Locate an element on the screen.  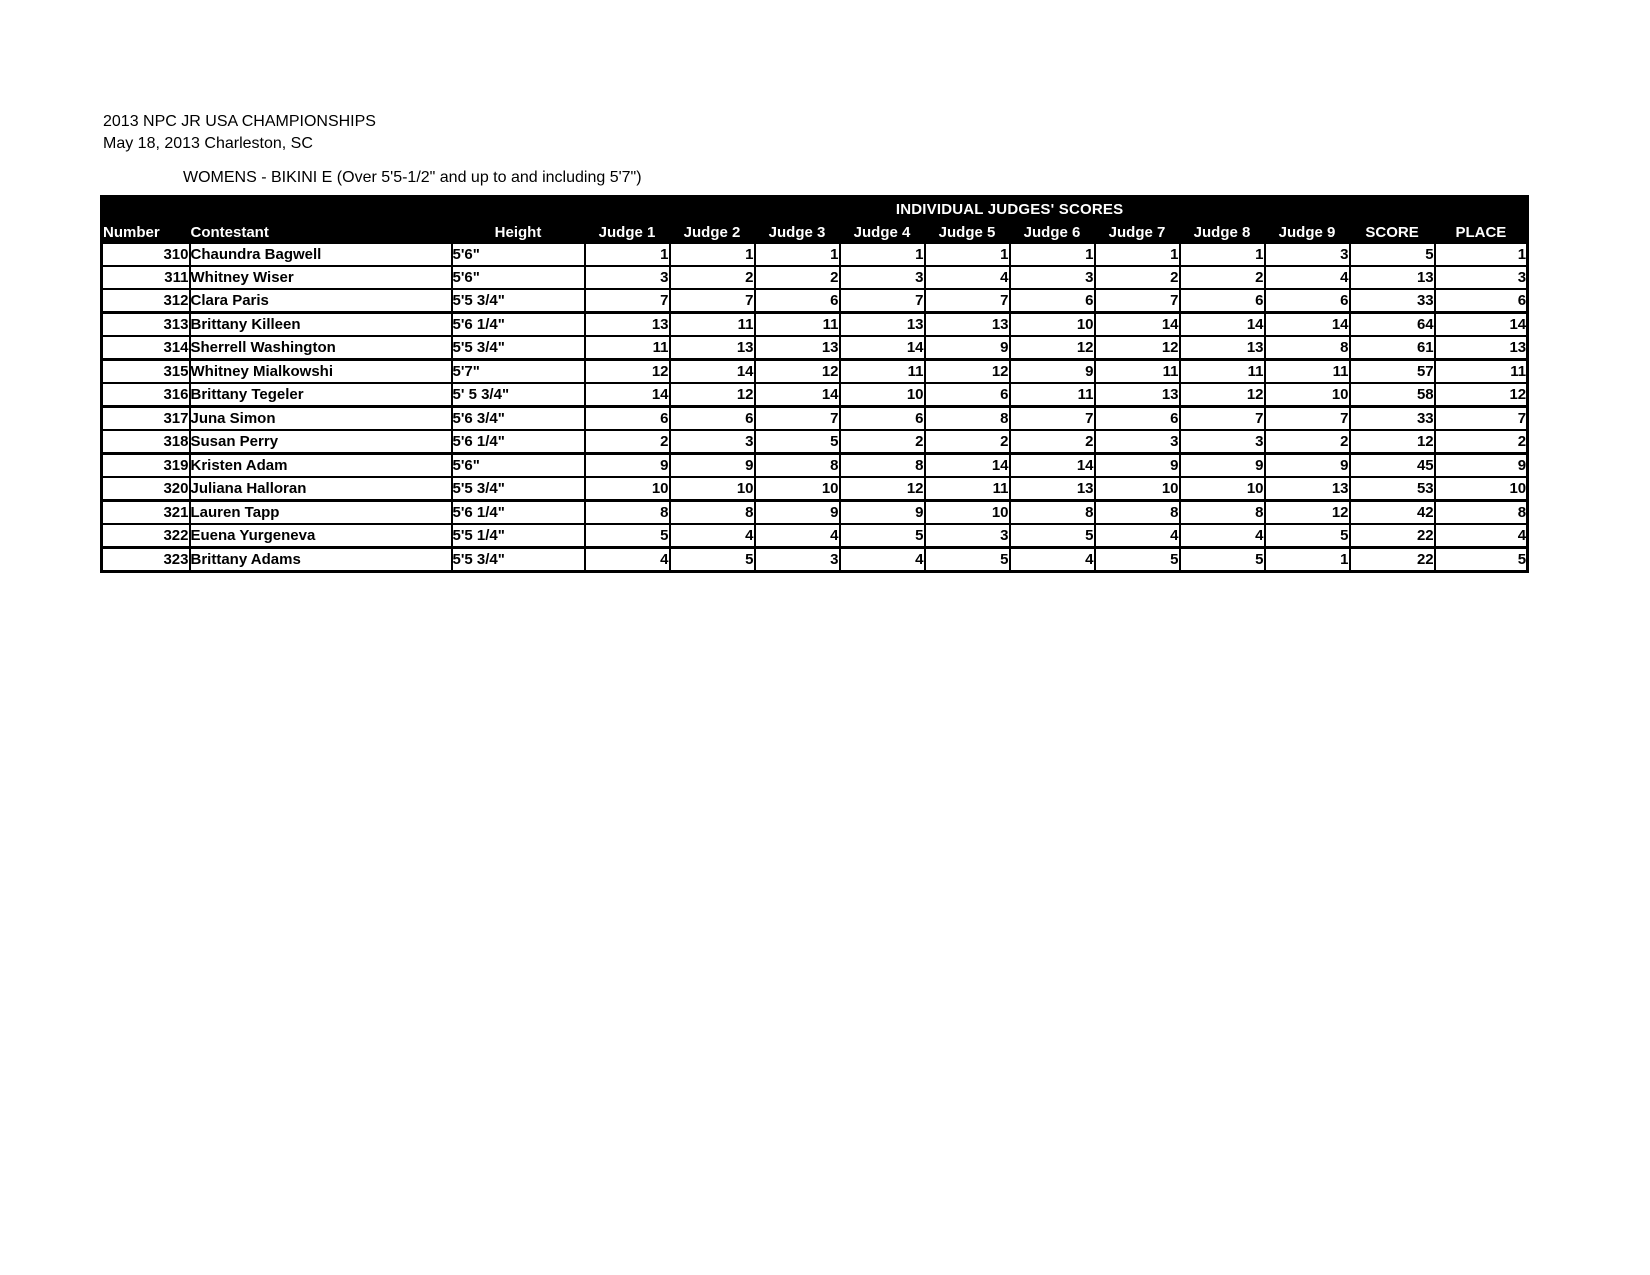
cell-place: 11 is located at coordinates (1481, 371).